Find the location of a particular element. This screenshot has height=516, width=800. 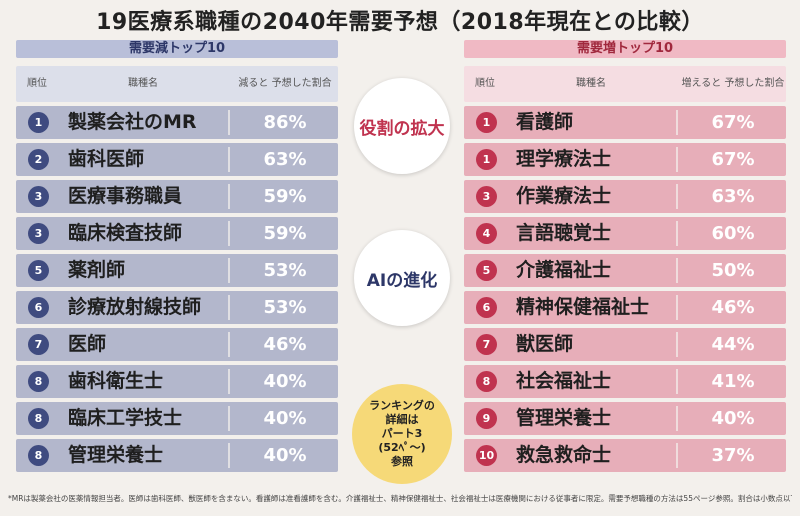

table-row: 8 歯科衛生士 40% is located at coordinates (177, 381).